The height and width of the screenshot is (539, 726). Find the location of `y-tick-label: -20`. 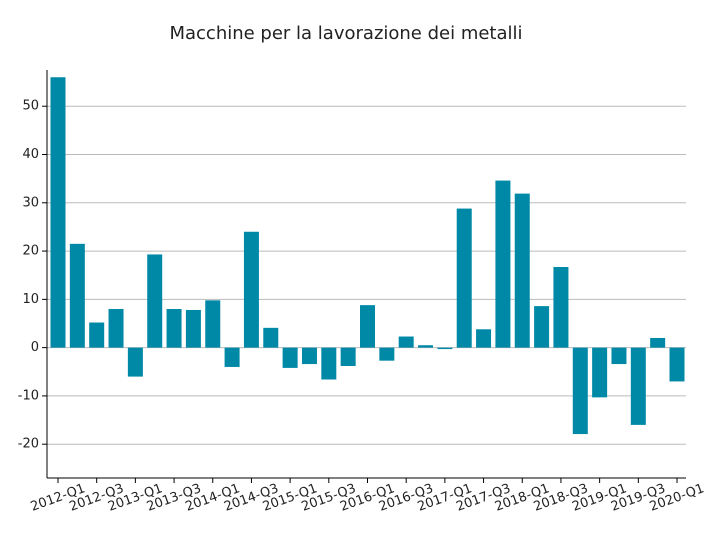

y-tick-label: -20 is located at coordinates (28, 444).